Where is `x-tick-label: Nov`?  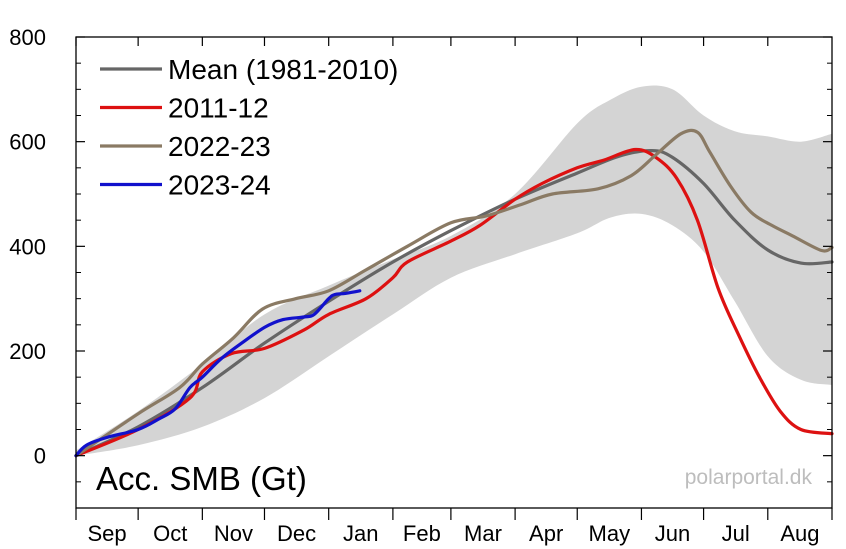
x-tick-label: Nov is located at coordinates (233, 533).